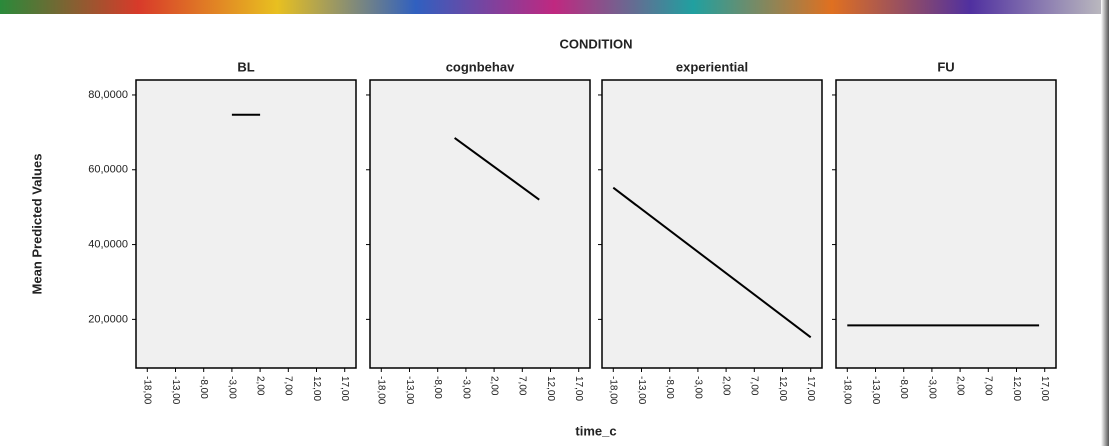 This screenshot has height=446, width=1109. Describe the element at coordinates (945, 66) in the screenshot. I see `panel-title: FU` at that location.